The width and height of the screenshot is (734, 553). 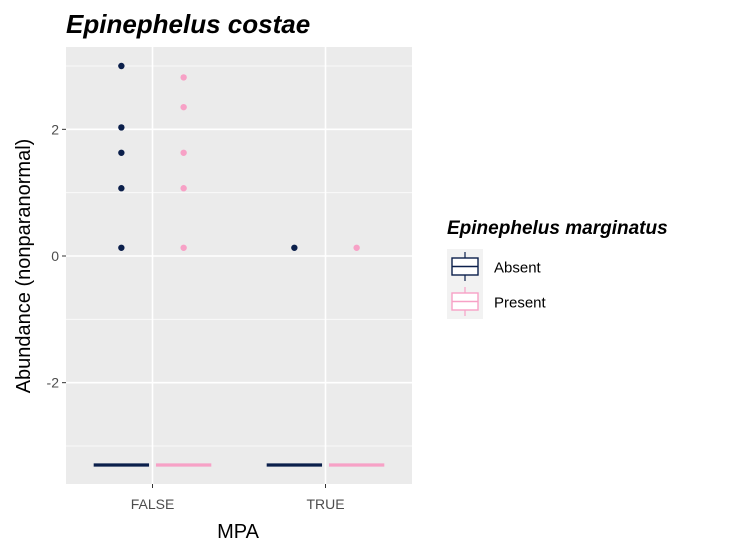 What do you see at coordinates (520, 303) in the screenshot?
I see `legend-label: Present` at bounding box center [520, 303].